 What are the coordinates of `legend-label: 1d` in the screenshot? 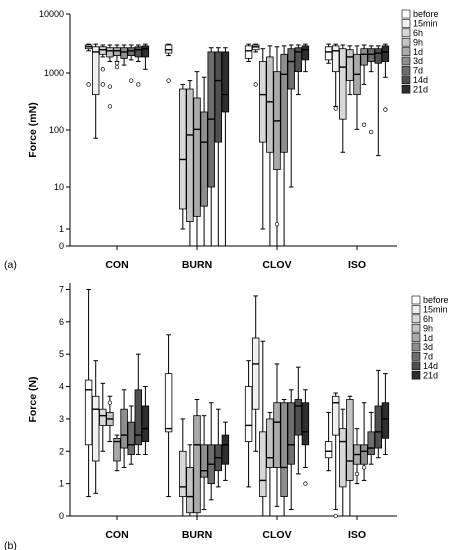 It's located at (418, 52).